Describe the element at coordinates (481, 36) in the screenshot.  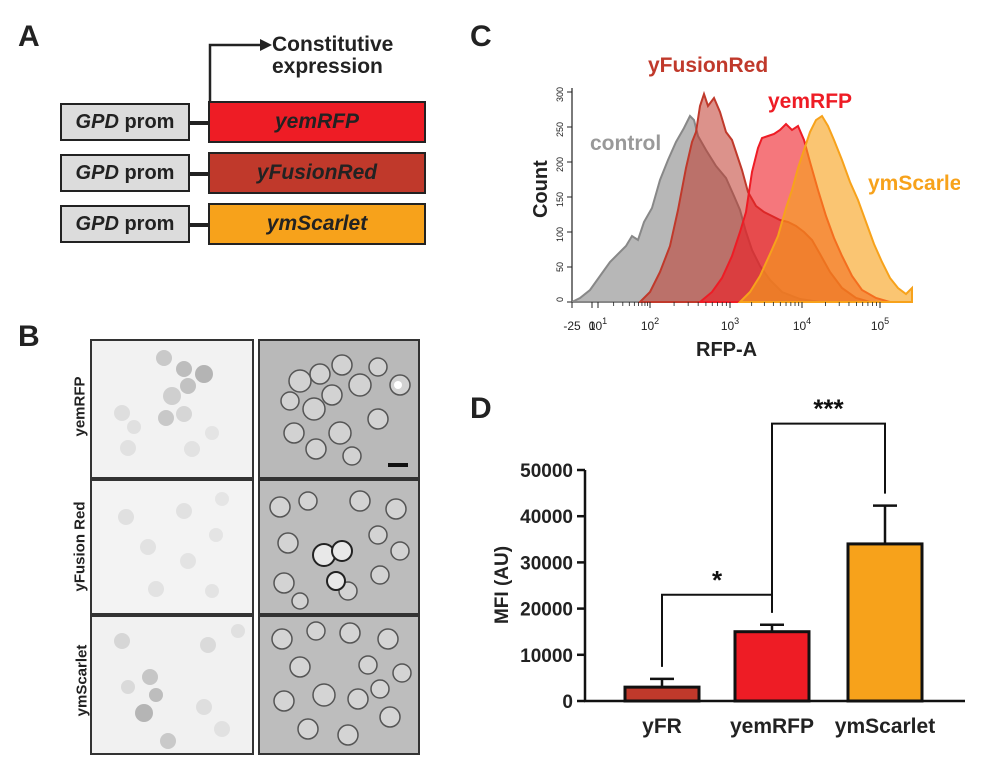
I see `panel-letter-c: C` at that location.